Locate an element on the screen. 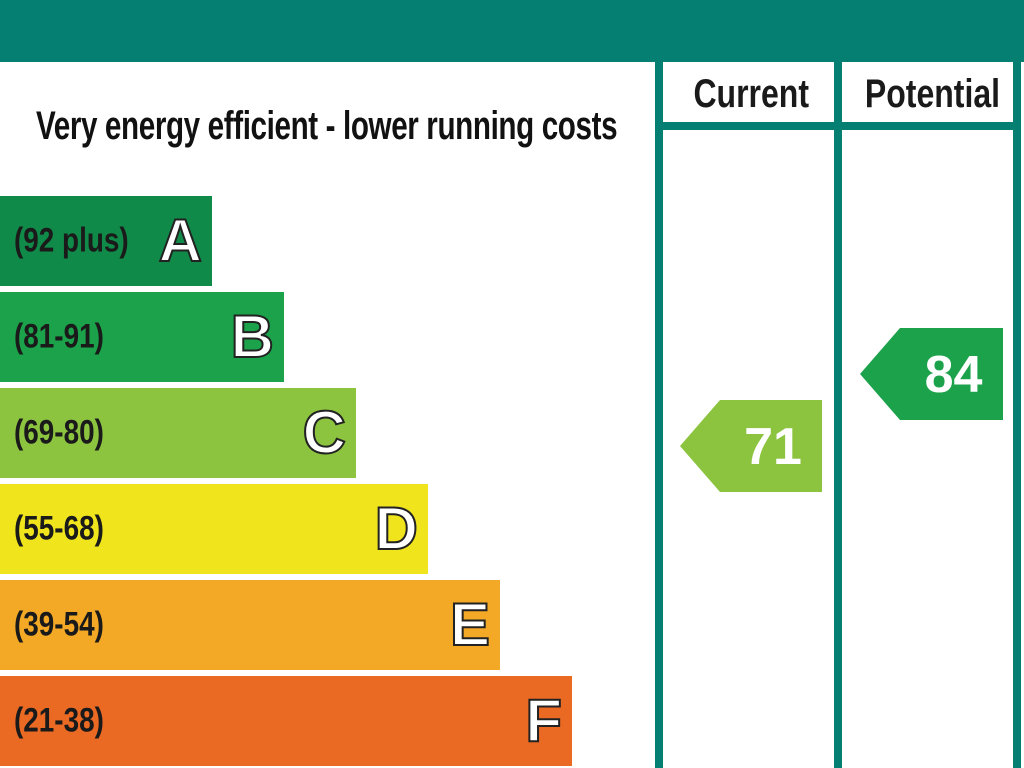  header-bar is located at coordinates (512, 31).